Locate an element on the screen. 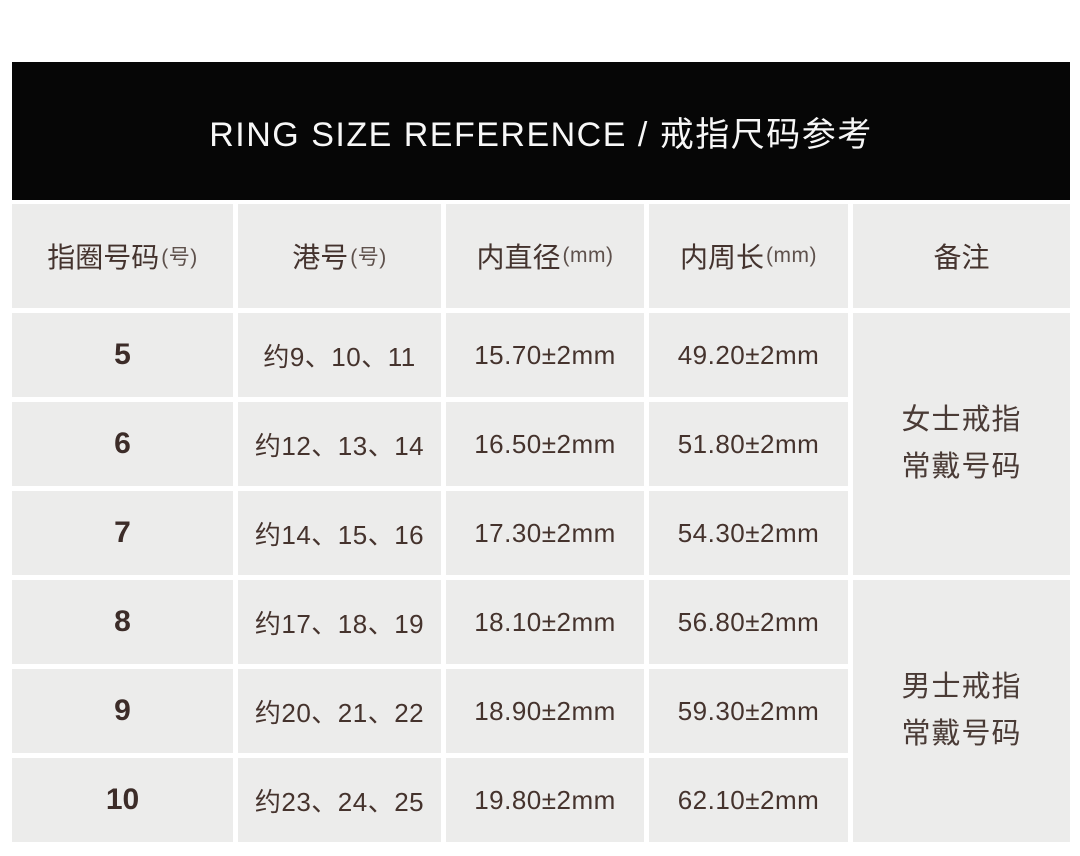  column-header-inner-diameter-label: 内直径 is located at coordinates (518, 257).